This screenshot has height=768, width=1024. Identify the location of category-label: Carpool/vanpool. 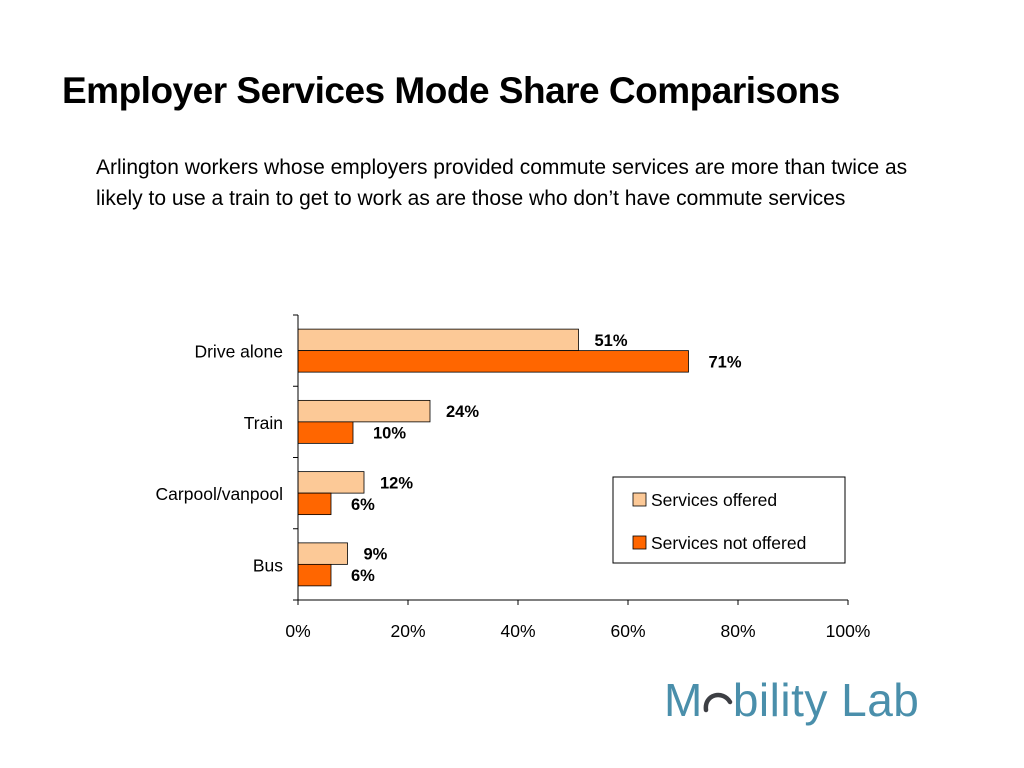
(219, 494).